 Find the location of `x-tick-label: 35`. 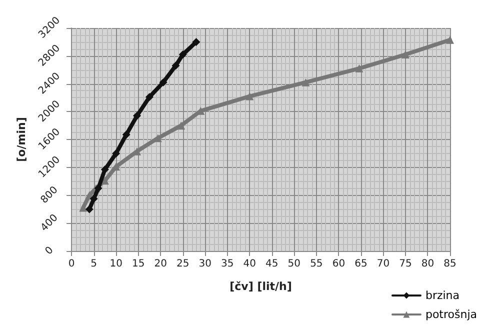

x-tick-label: 35 is located at coordinates (227, 264).